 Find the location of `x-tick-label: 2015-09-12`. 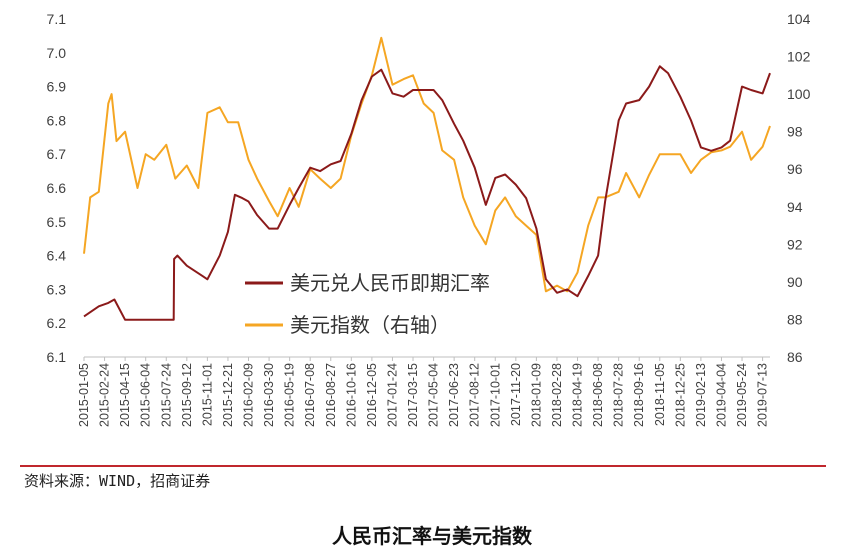

x-tick-label: 2015-09-12 is located at coordinates (187, 395).